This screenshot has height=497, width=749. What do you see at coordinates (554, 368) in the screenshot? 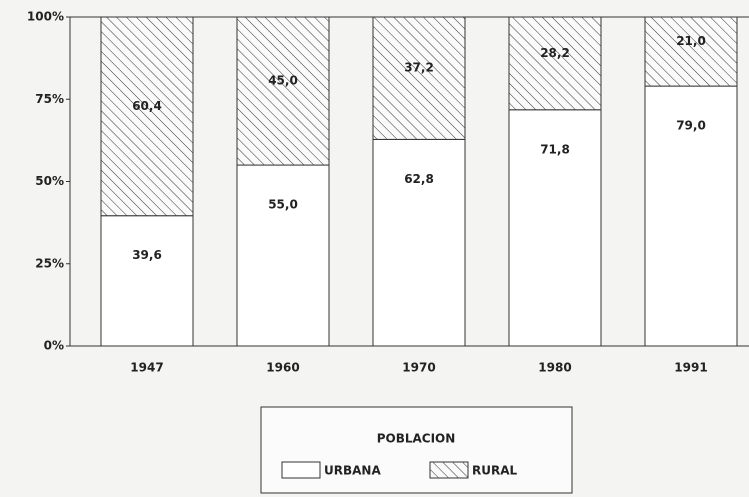
I see `x-tick-label: 1980` at bounding box center [554, 368].